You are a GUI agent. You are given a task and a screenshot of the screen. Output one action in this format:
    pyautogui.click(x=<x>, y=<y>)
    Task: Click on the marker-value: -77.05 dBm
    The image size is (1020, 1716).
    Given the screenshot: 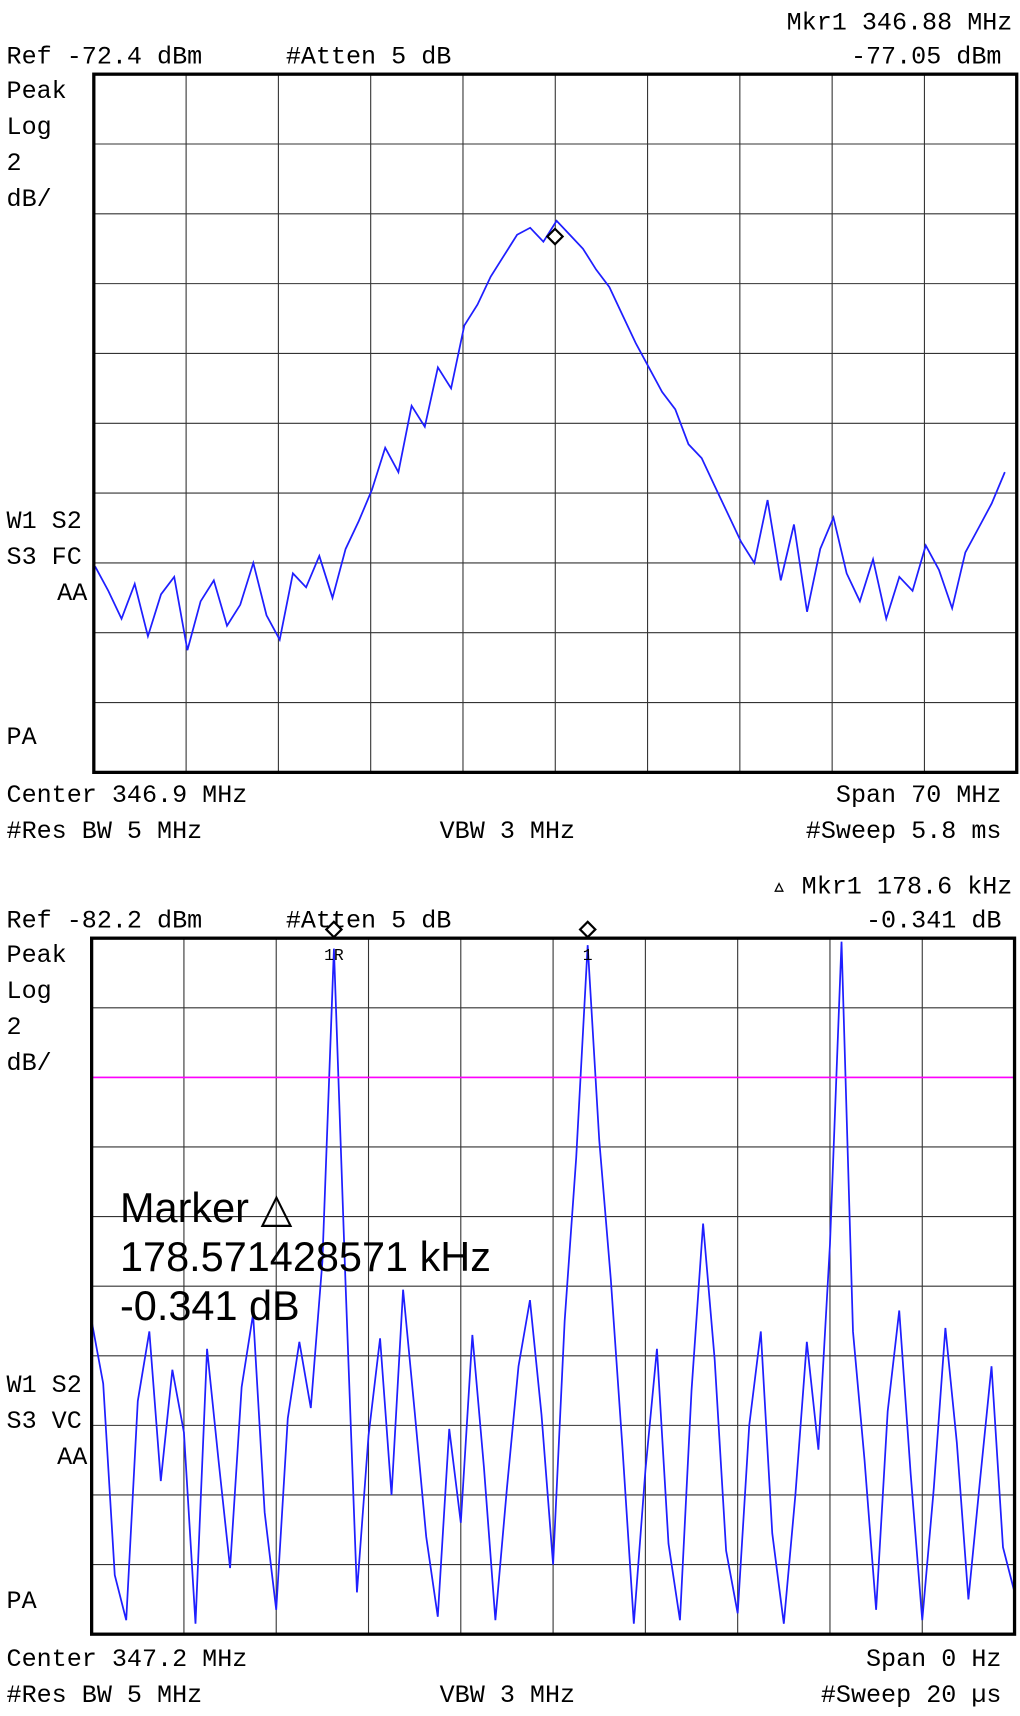 What is the action you would take?
    pyautogui.click(x=926, y=56)
    